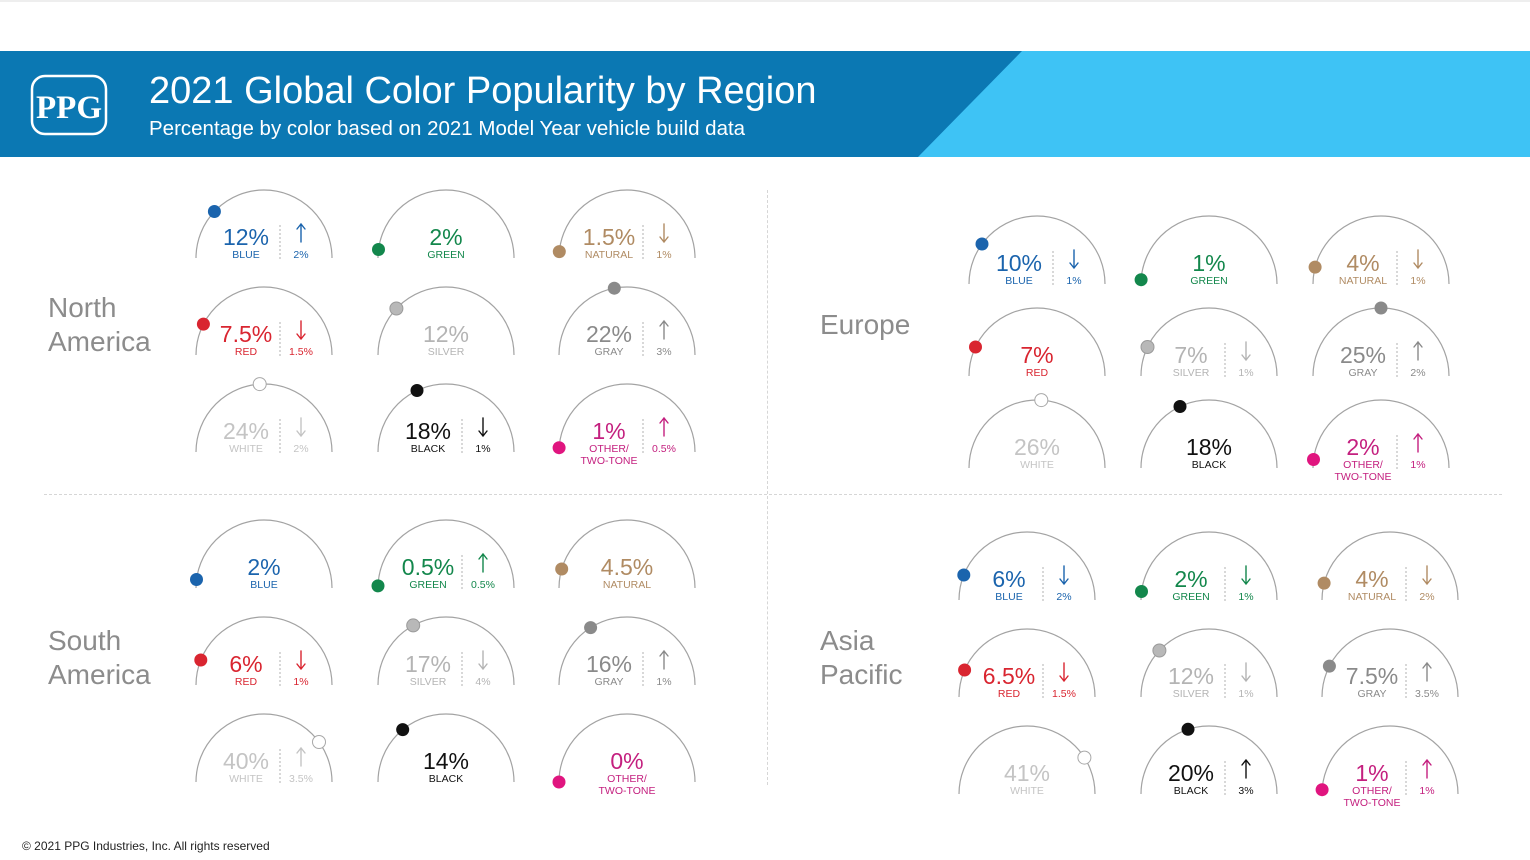  Describe the element at coordinates (765, 1) in the screenshot. I see `top-border-line` at that location.